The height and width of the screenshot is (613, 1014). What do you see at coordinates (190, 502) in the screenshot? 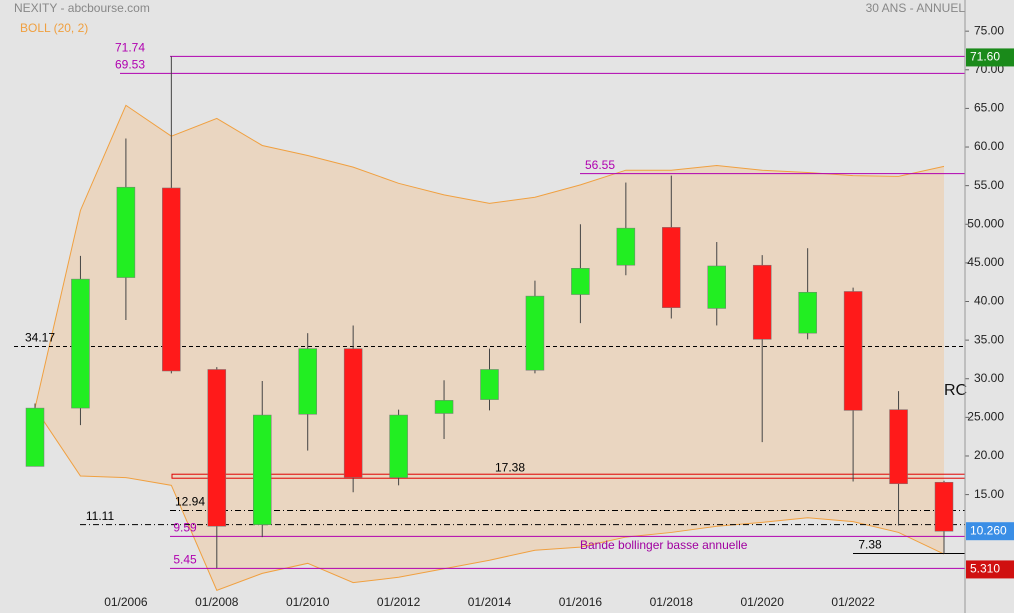
I see `level-label: 12.94` at bounding box center [190, 502].